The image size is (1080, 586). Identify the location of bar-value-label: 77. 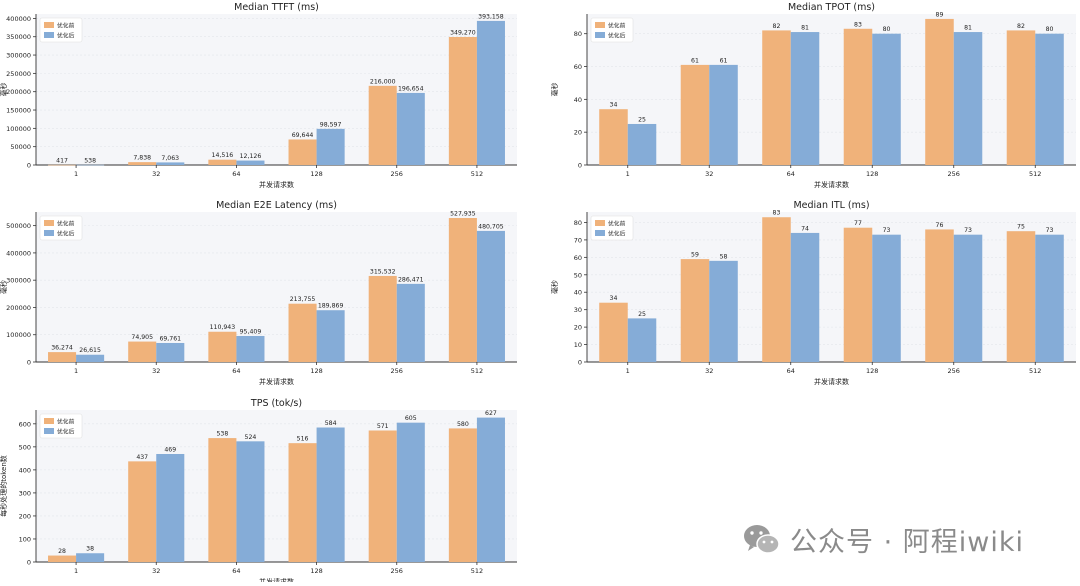
(858, 223).